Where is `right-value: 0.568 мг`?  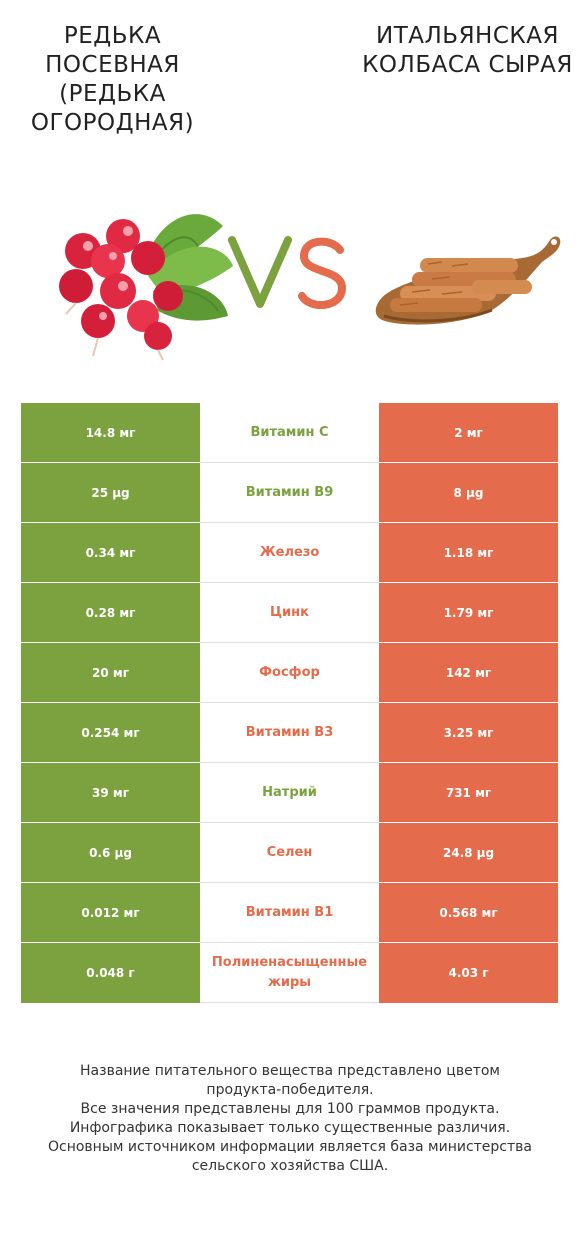 right-value: 0.568 мг is located at coordinates (468, 913).